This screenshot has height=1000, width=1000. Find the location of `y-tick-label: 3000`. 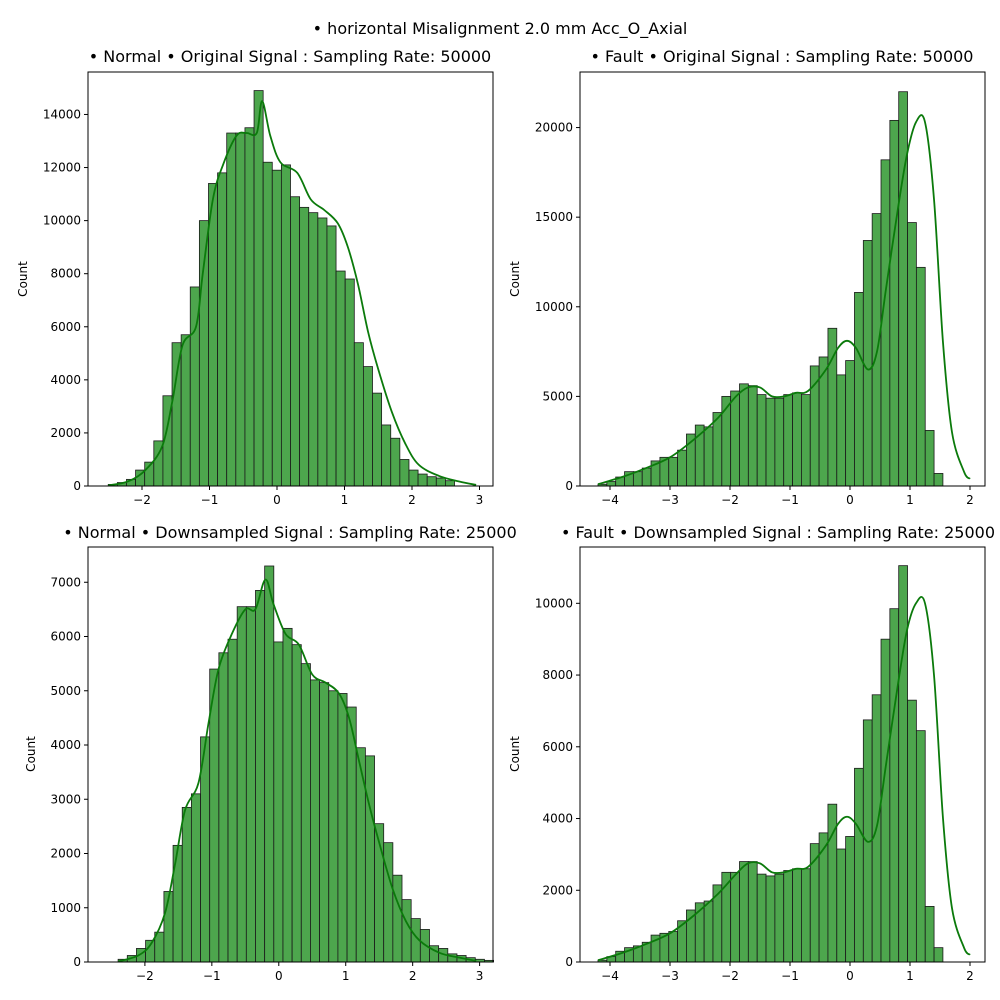

y-tick-label: 3000 is located at coordinates (65, 799).